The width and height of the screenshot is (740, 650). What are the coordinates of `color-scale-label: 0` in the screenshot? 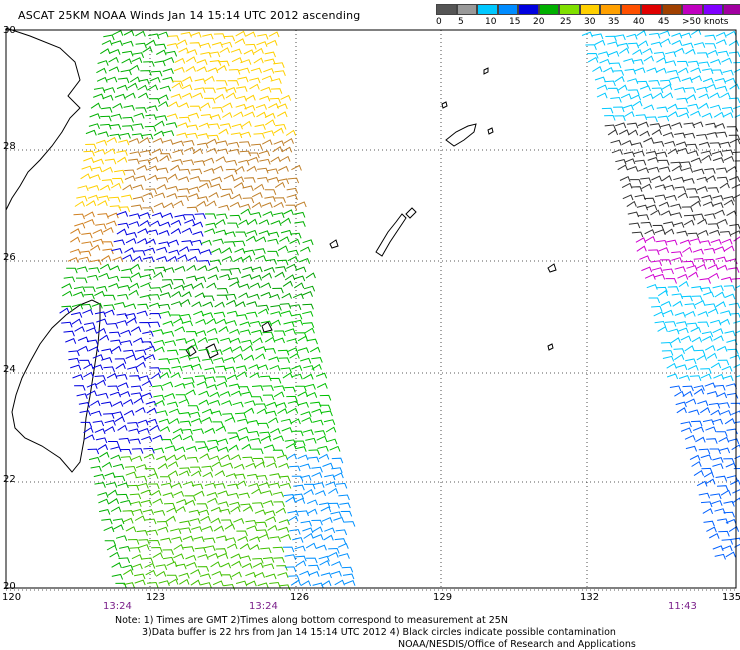 It's located at (439, 22).